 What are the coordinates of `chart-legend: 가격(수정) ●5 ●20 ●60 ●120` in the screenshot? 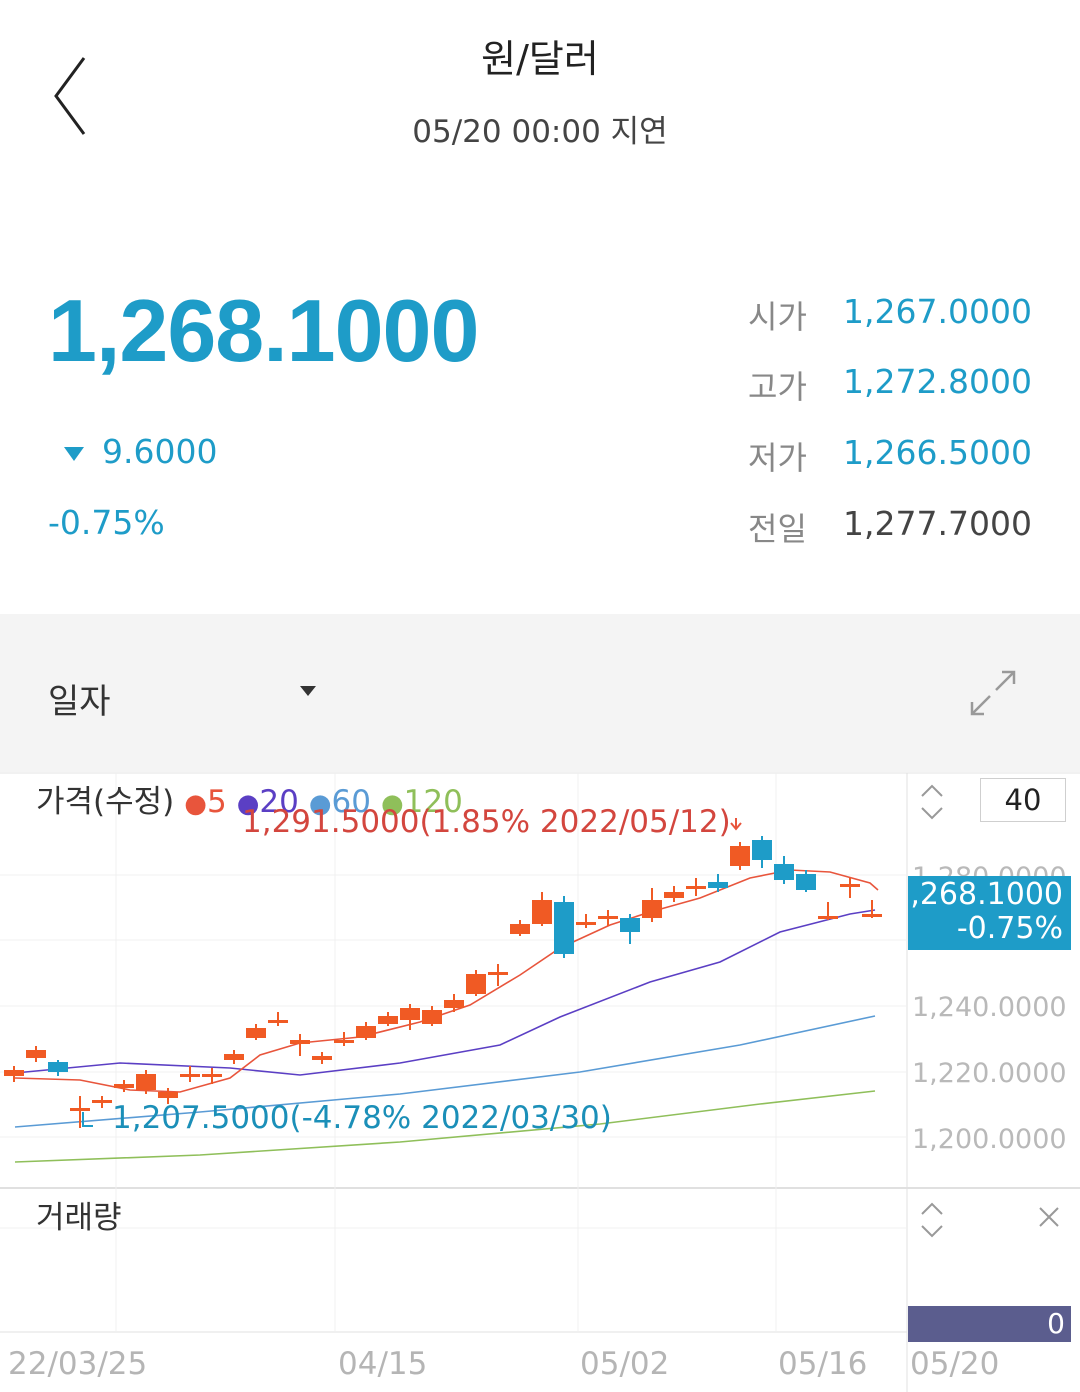 It's located at (249, 798).